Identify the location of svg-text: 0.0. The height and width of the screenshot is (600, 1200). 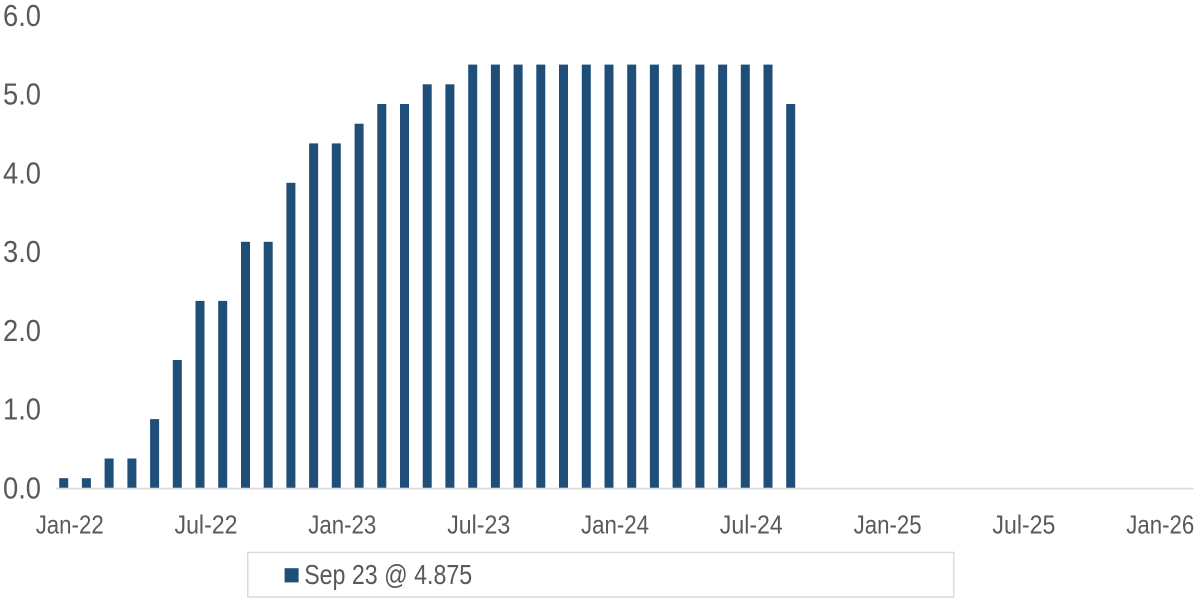
(22, 488).